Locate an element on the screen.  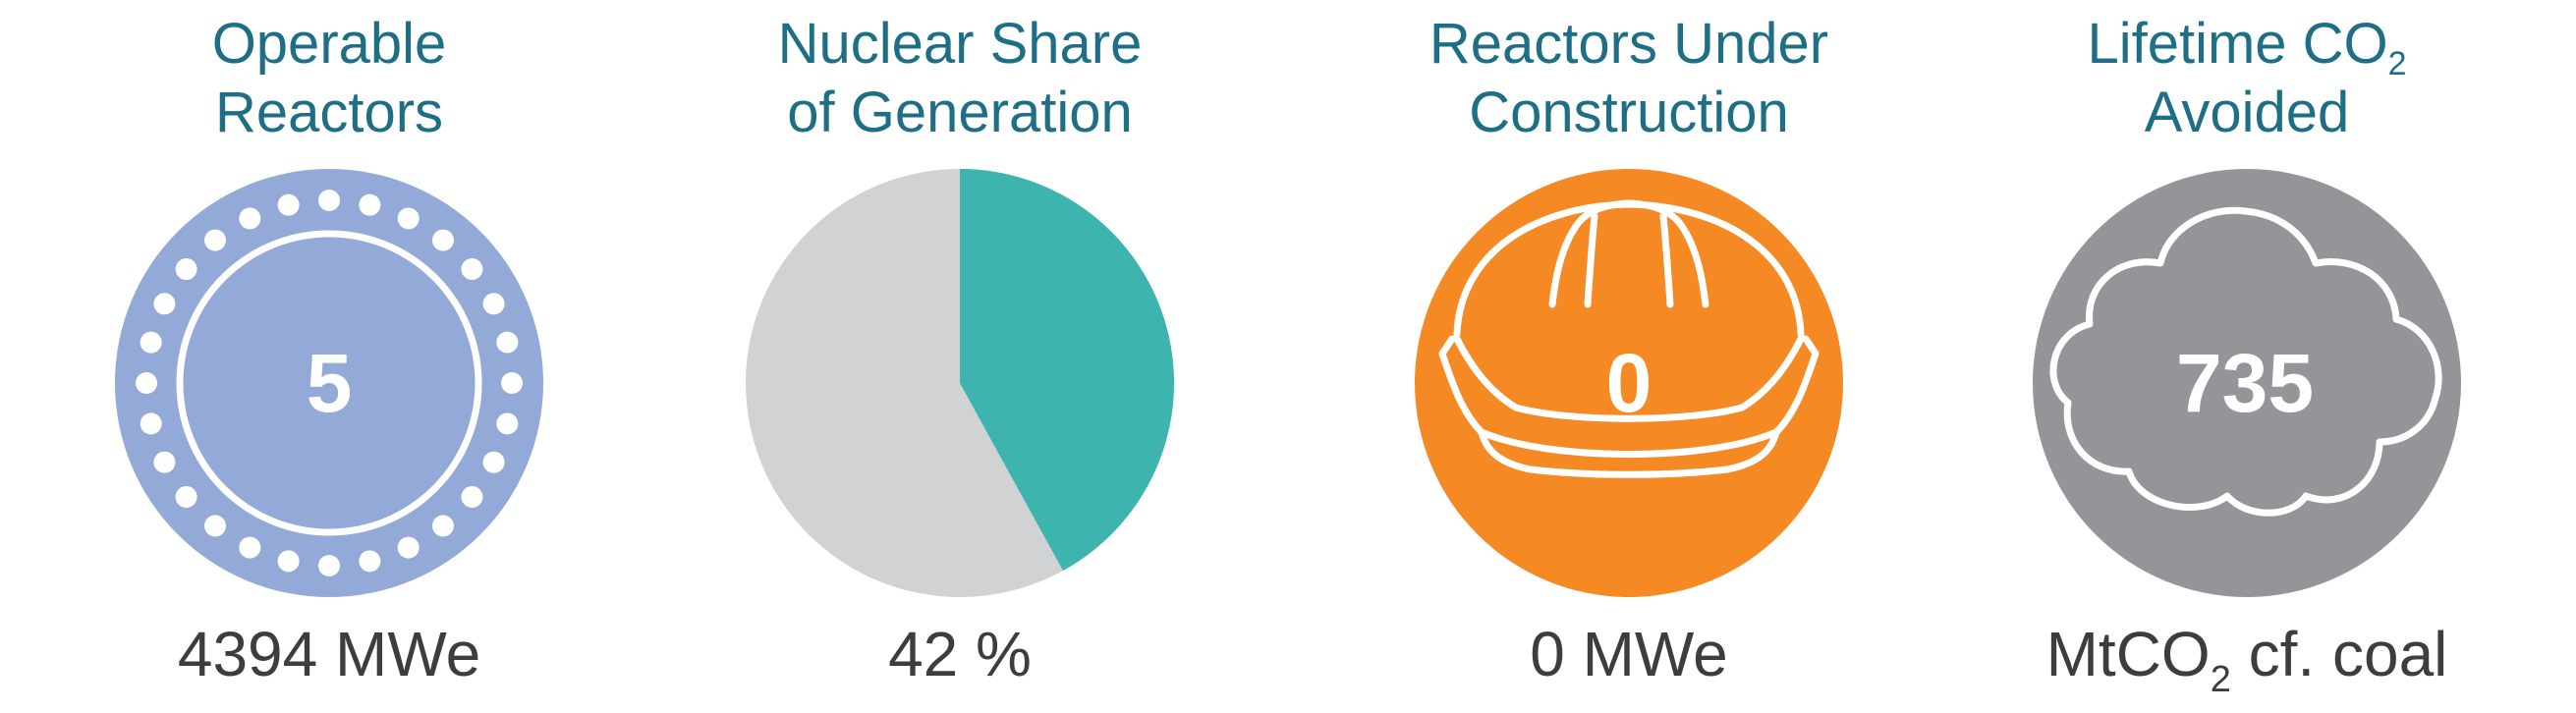
panel-caption: 4394 MWe is located at coordinates (329, 654).